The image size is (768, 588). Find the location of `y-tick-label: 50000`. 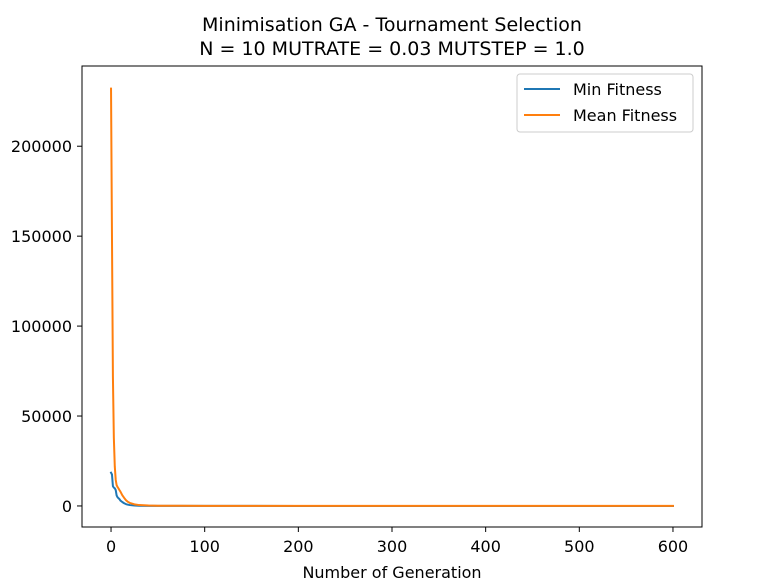

y-tick-label: 50000 is located at coordinates (46, 416).